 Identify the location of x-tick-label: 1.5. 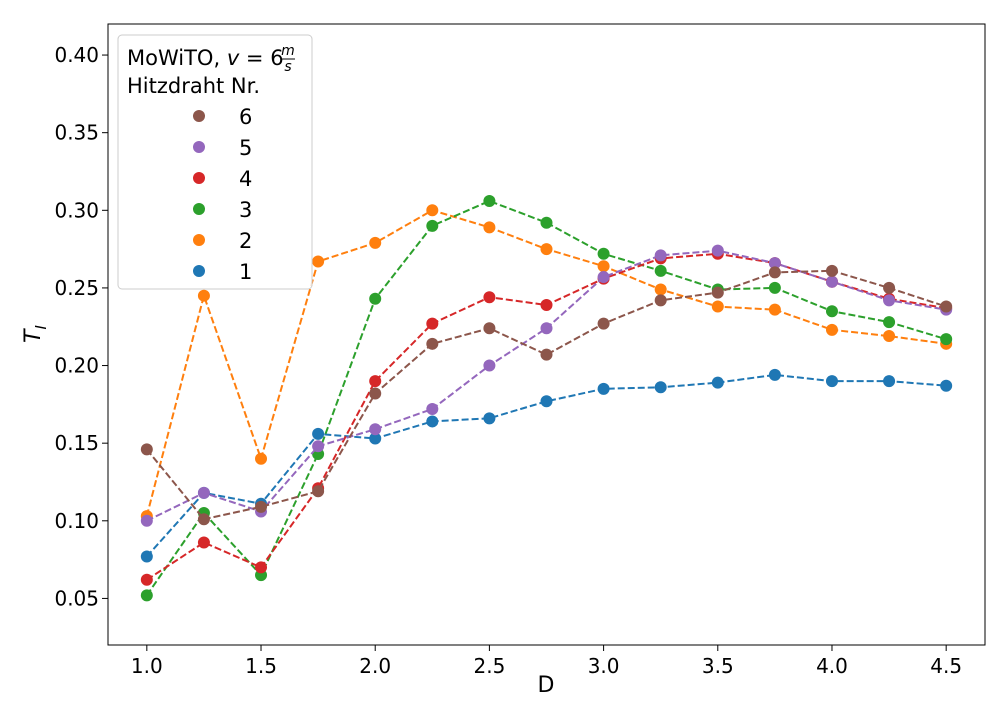
(261, 666).